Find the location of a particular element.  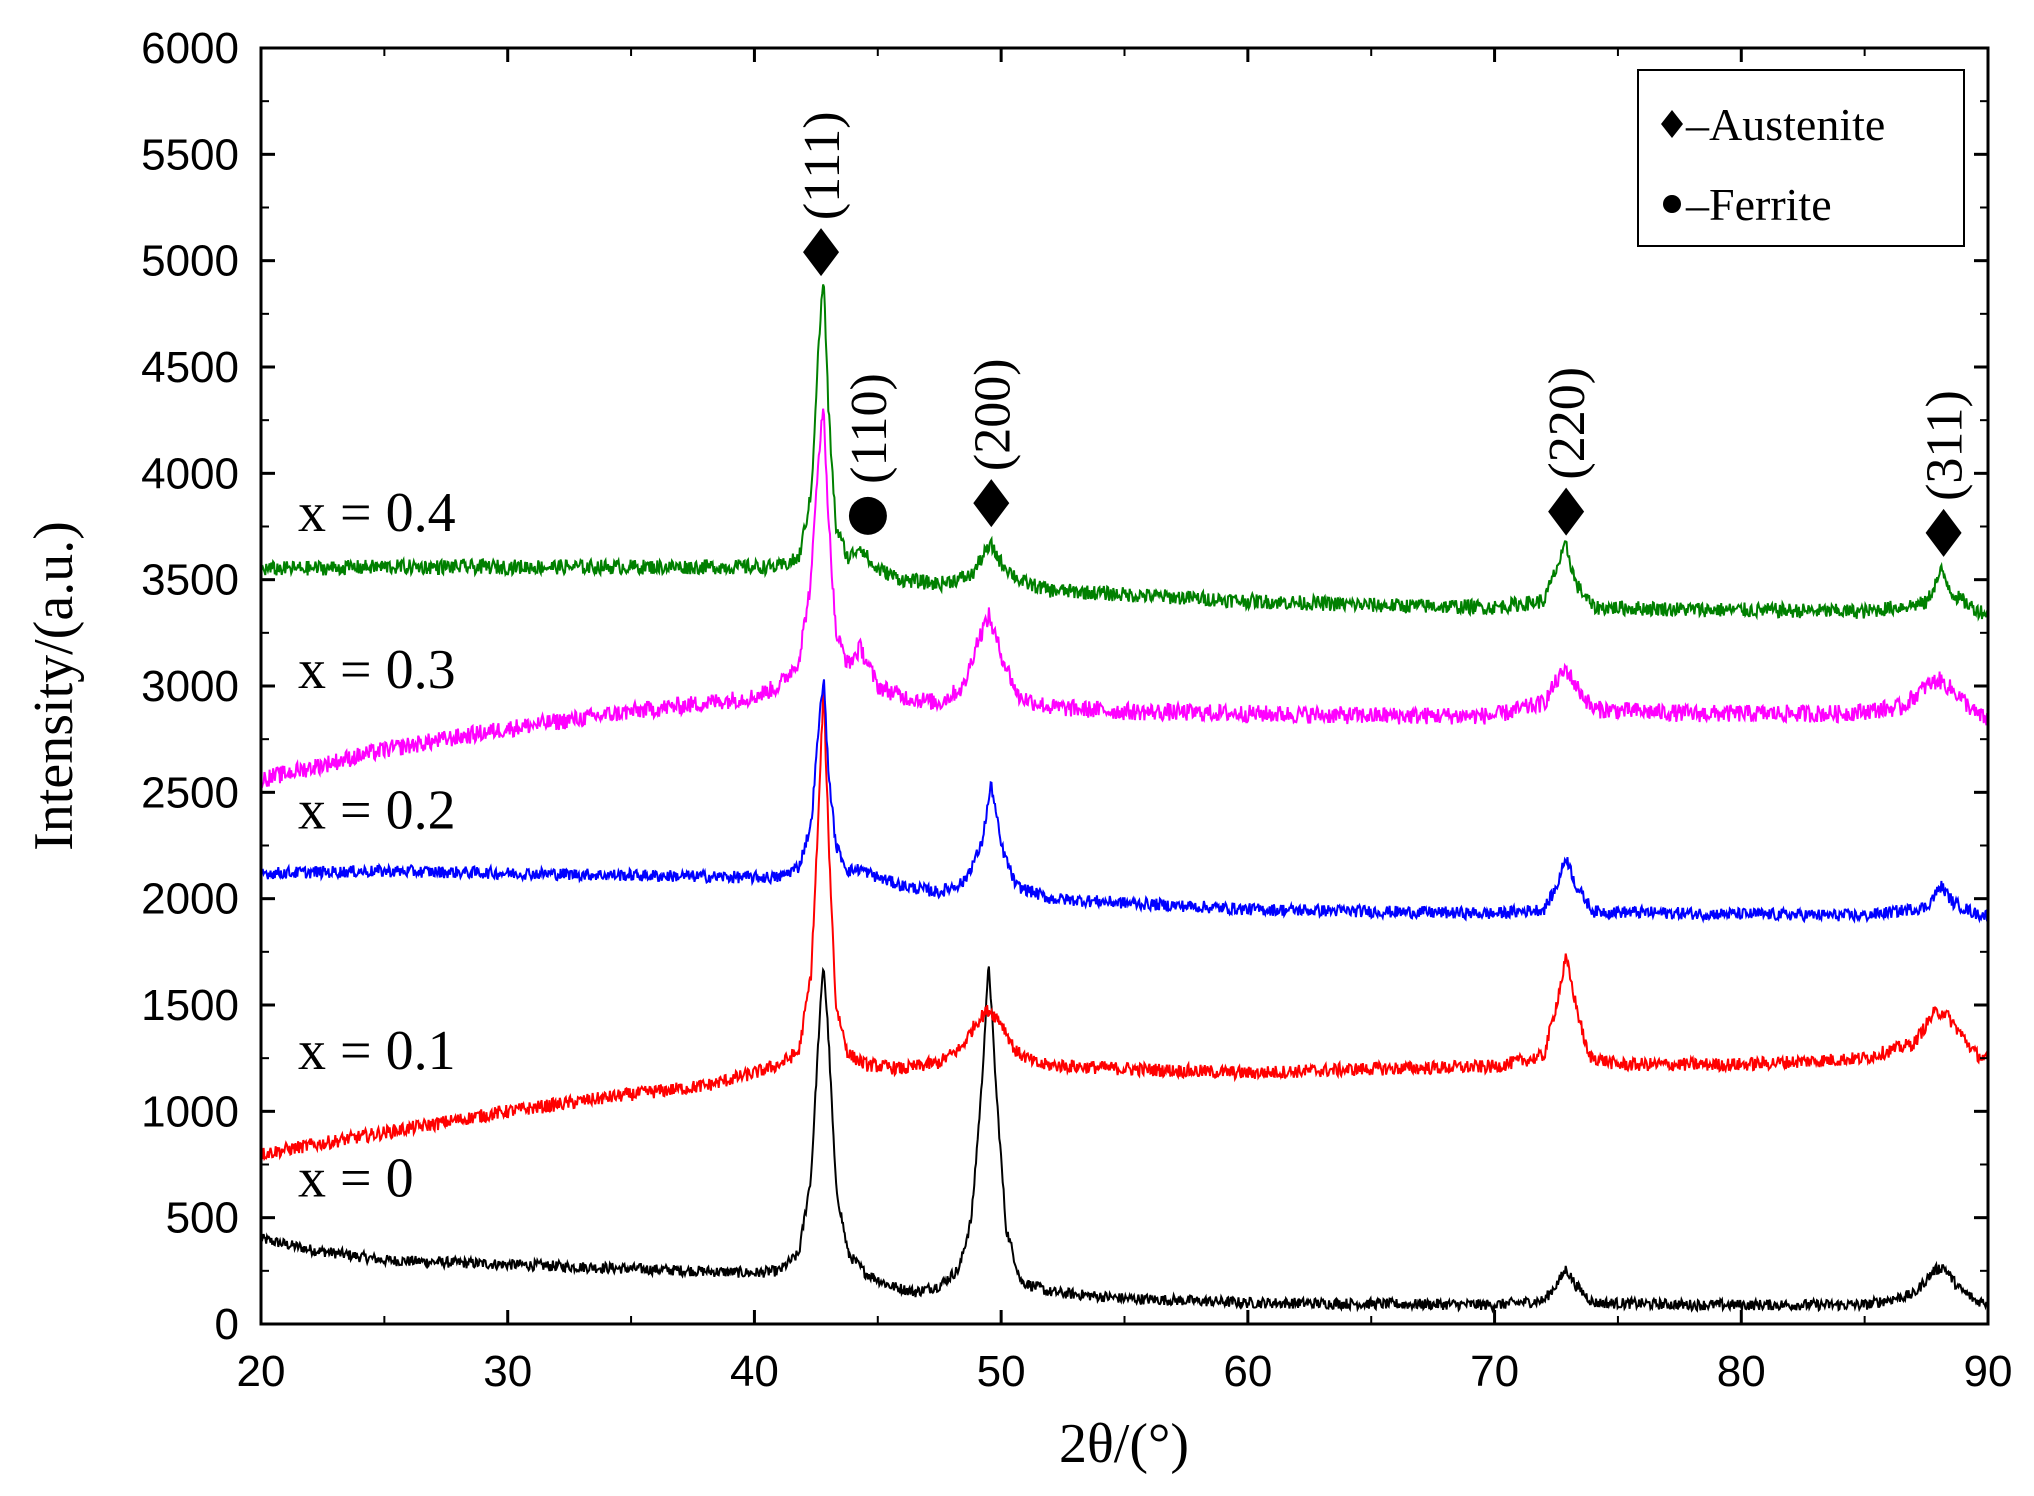

y-tick-label: 1500 is located at coordinates (190, 1005).